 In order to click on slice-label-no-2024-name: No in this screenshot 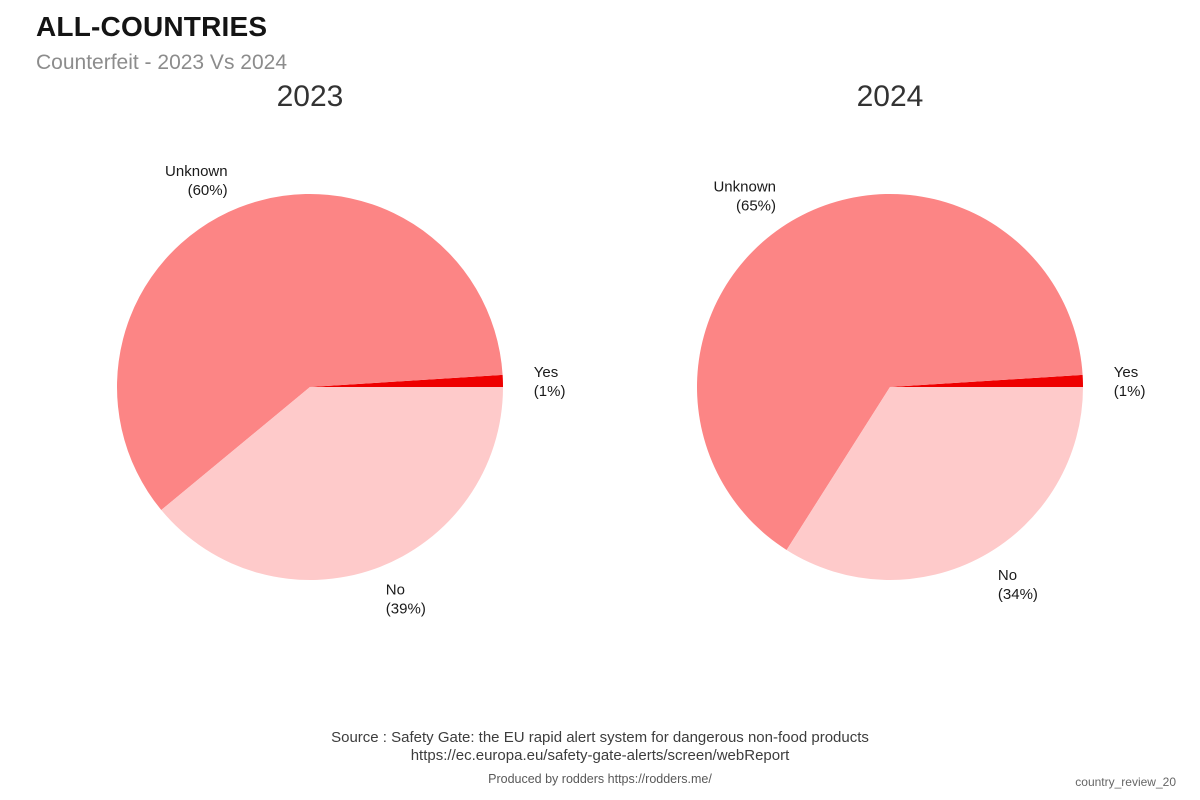, I will do `click(1007, 575)`.